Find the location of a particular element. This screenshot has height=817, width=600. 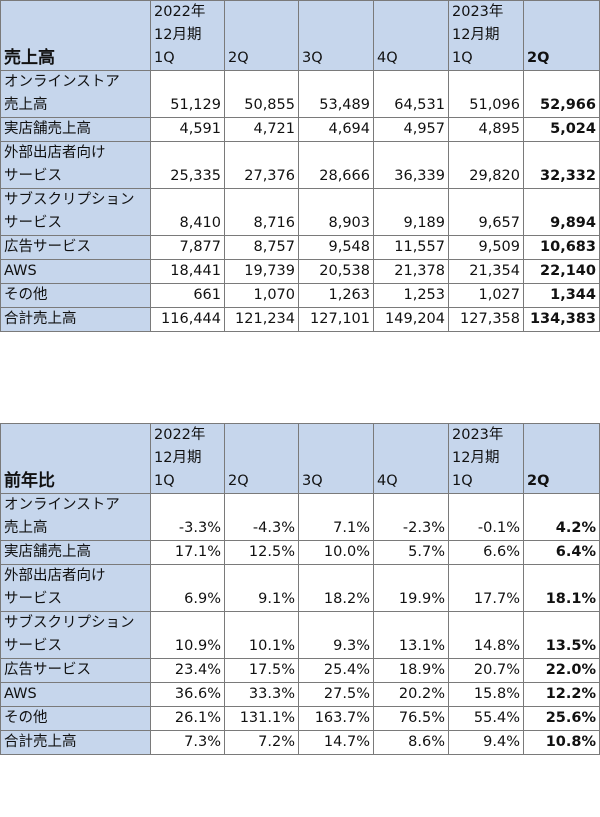

value-cell: 14.8% is located at coordinates (486, 635).